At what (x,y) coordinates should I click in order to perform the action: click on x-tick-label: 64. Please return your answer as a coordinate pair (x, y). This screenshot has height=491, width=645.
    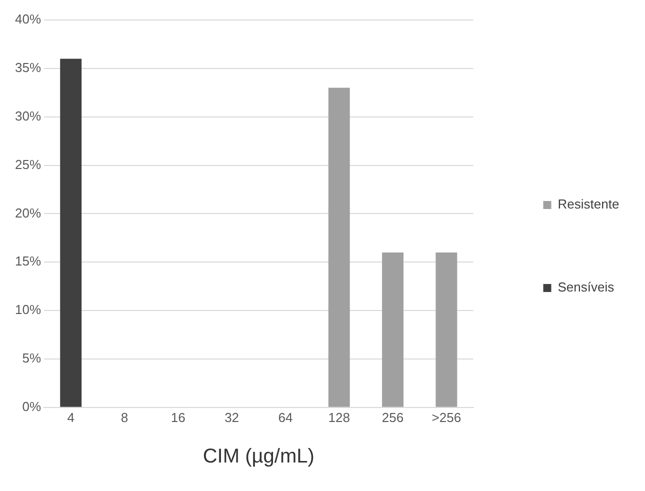
    Looking at the image, I should click on (285, 417).